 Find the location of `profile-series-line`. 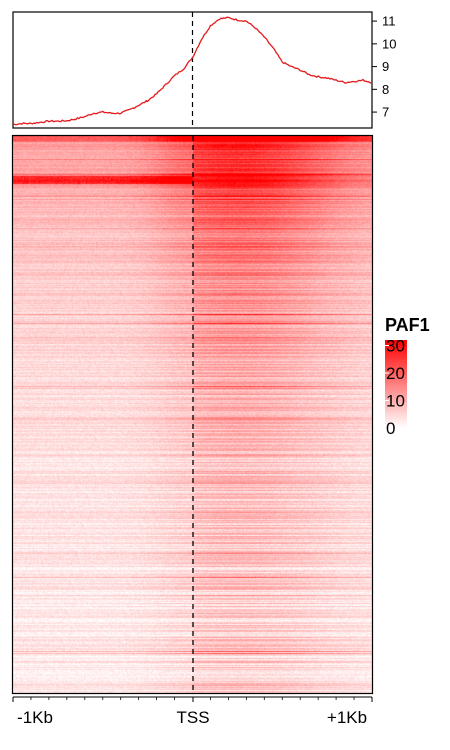

profile-series-line is located at coordinates (192, 71).